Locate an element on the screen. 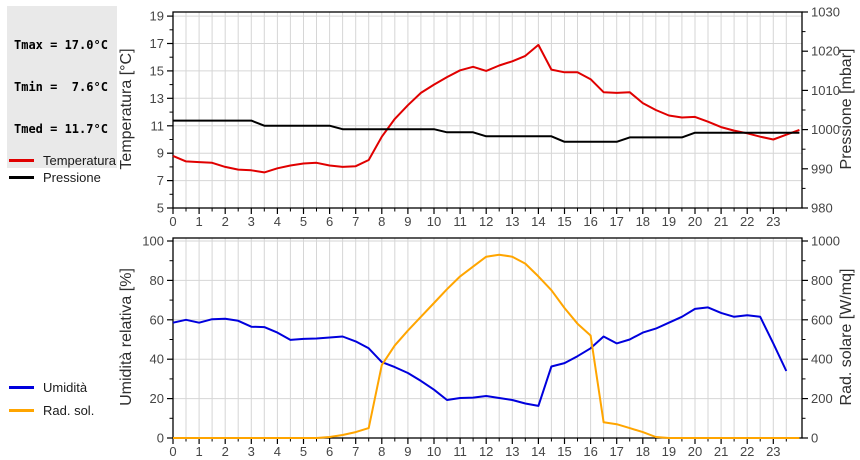 The image size is (860, 460). right-tick-label: 600 is located at coordinates (822, 319).